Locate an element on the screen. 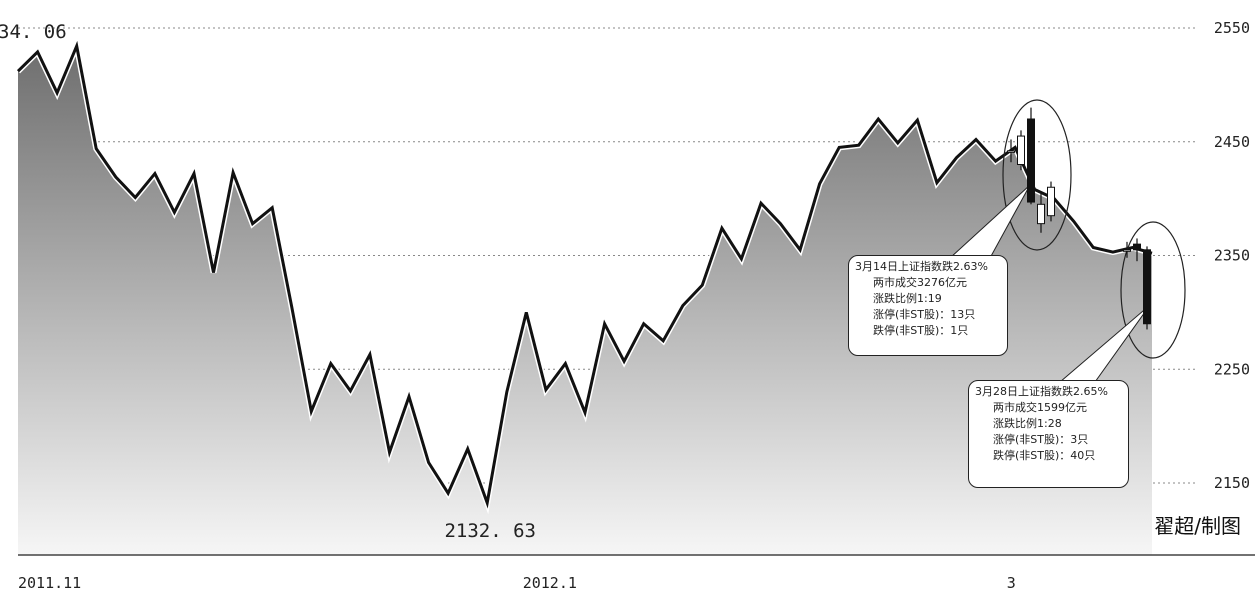 The width and height of the screenshot is (1255, 593). callout-1-line-3: 涨跌比例1:19 is located at coordinates (907, 298).